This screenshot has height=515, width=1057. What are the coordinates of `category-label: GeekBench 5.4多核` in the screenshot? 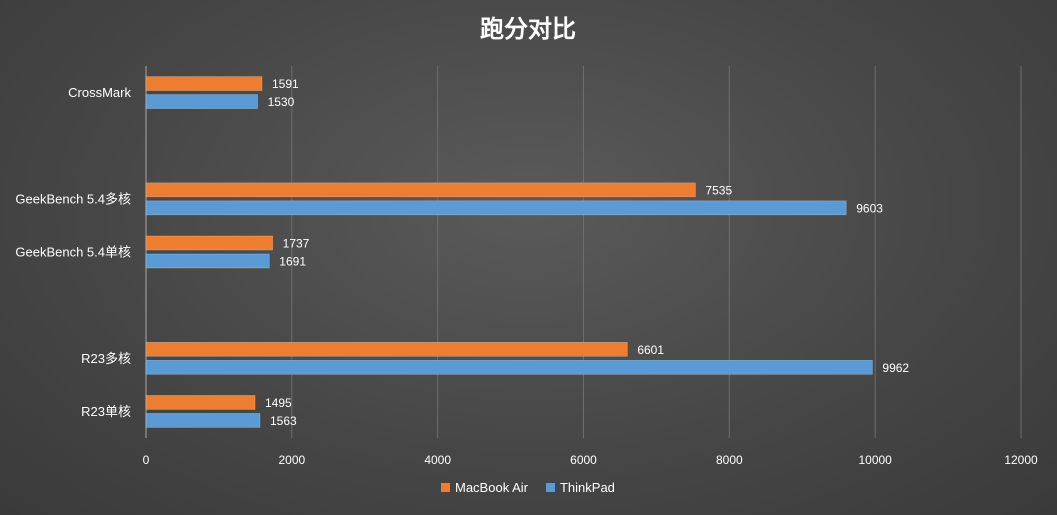 It's located at (73, 198).